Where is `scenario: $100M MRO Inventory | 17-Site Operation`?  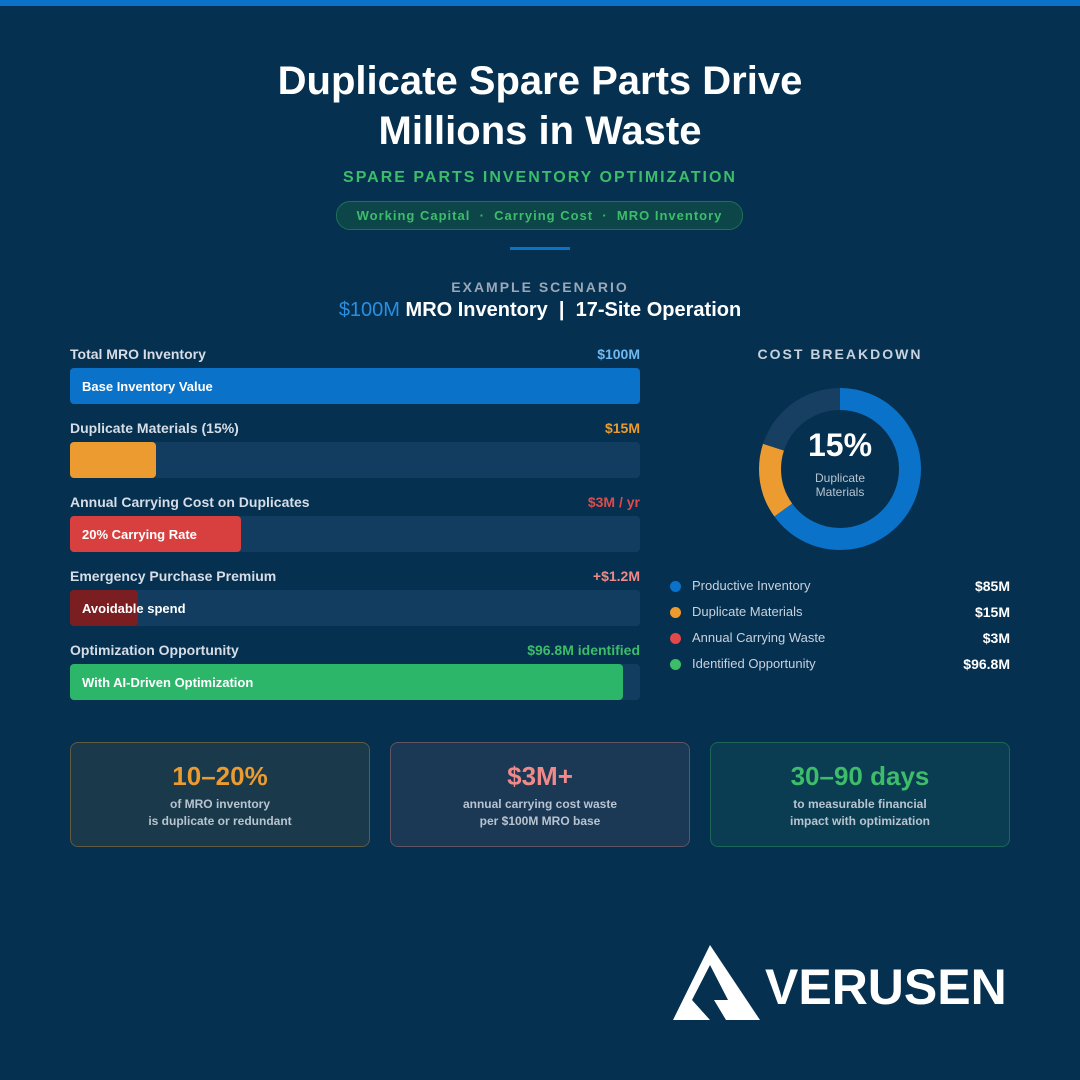
scenario: $100M MRO Inventory | 17-Site Operation is located at coordinates (540, 310).